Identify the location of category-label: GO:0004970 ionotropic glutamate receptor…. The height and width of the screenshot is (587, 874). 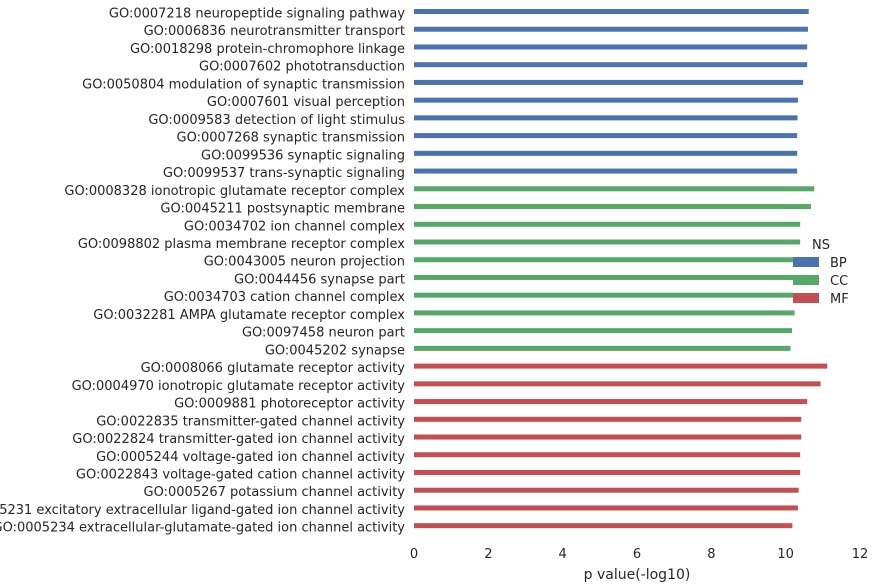
(239, 386).